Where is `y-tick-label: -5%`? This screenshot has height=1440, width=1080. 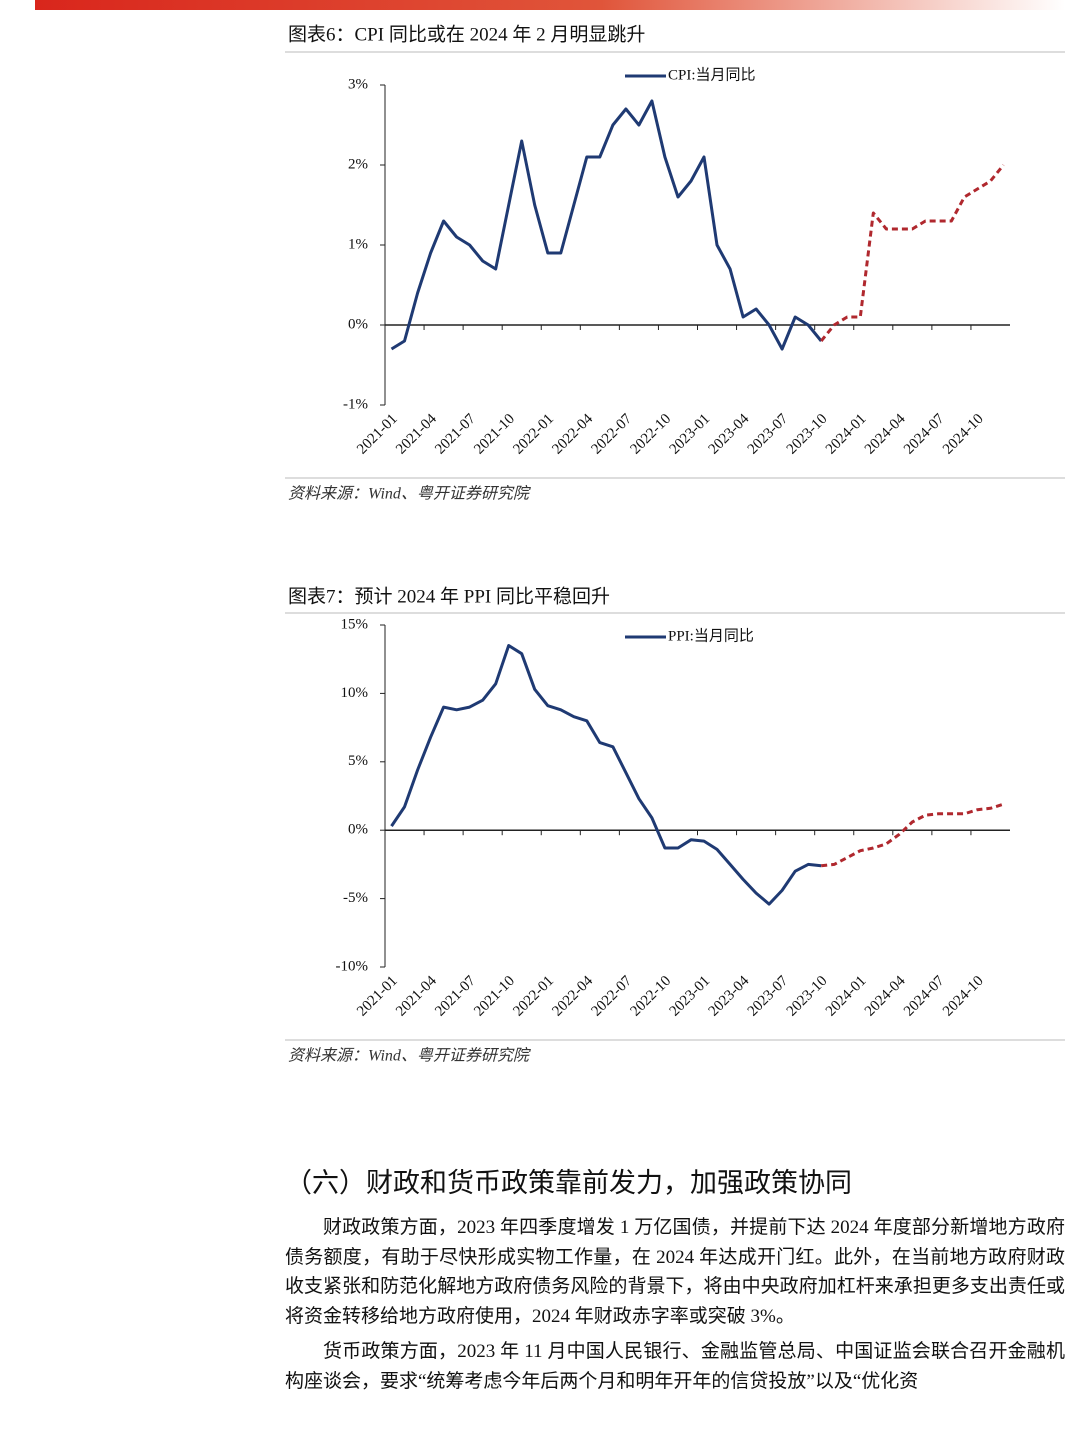 y-tick-label: -5% is located at coordinates (355, 898).